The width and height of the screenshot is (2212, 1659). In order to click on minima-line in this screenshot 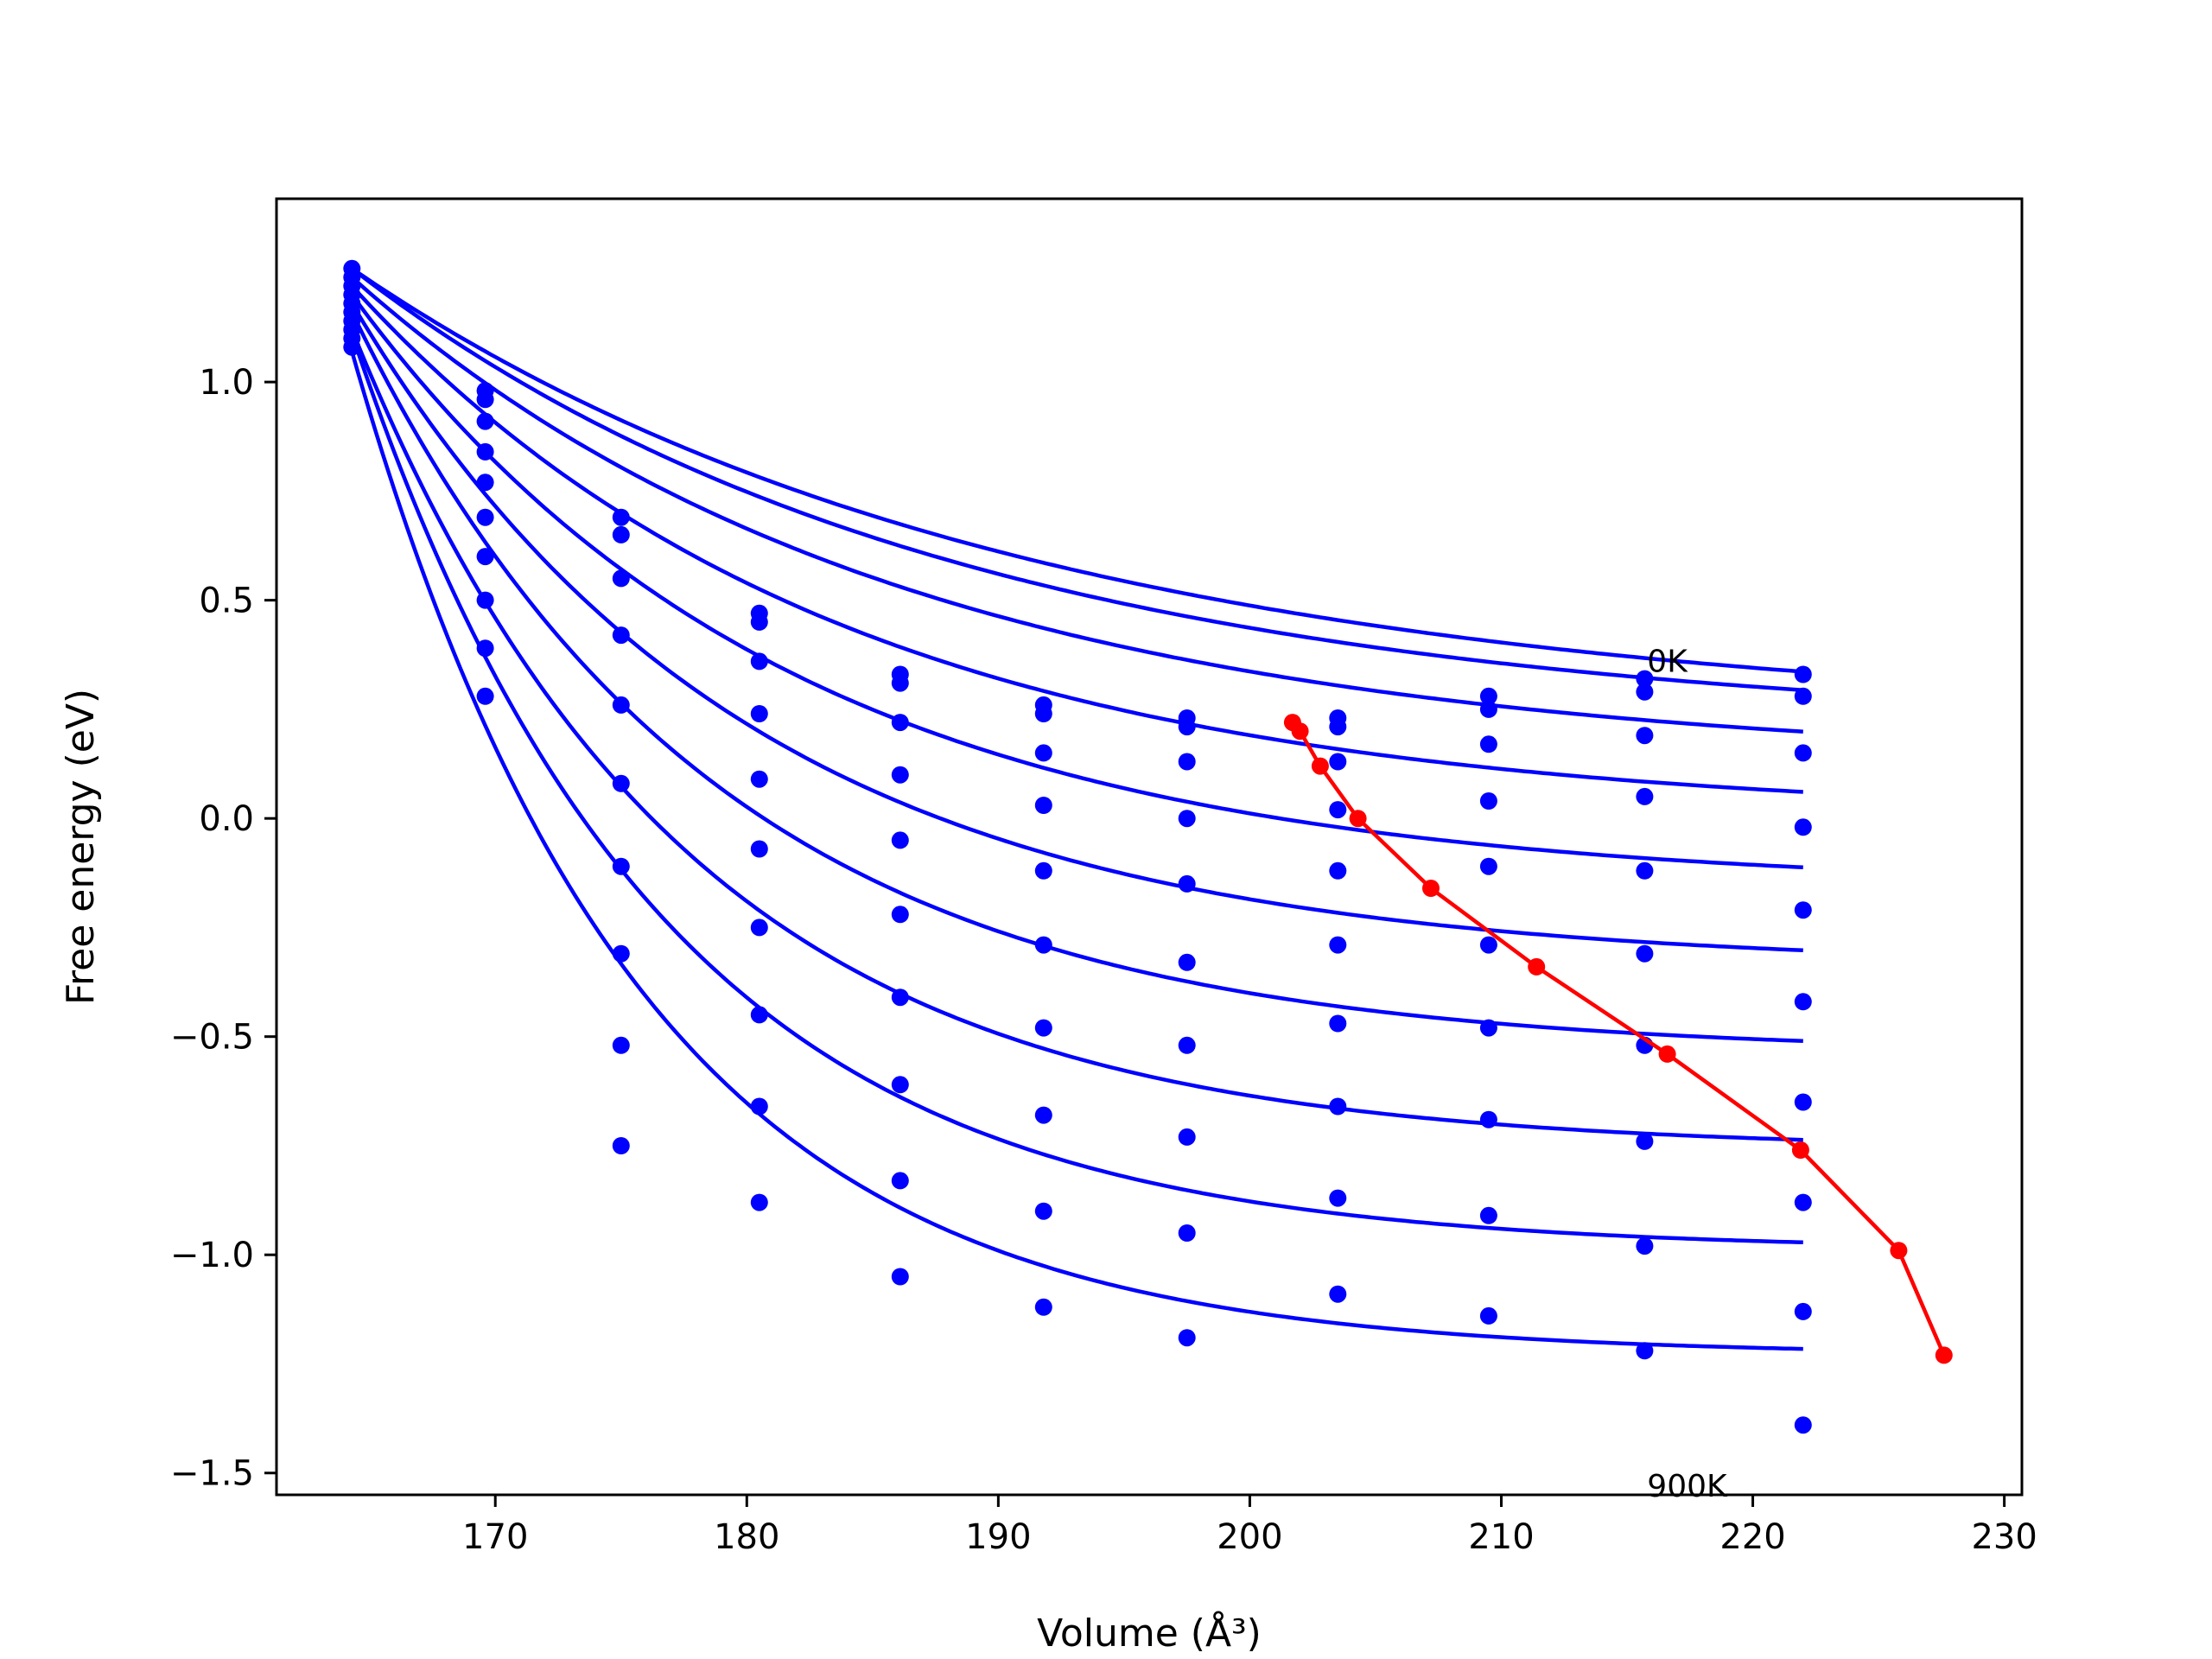, I will do `click(1618, 1039)`.